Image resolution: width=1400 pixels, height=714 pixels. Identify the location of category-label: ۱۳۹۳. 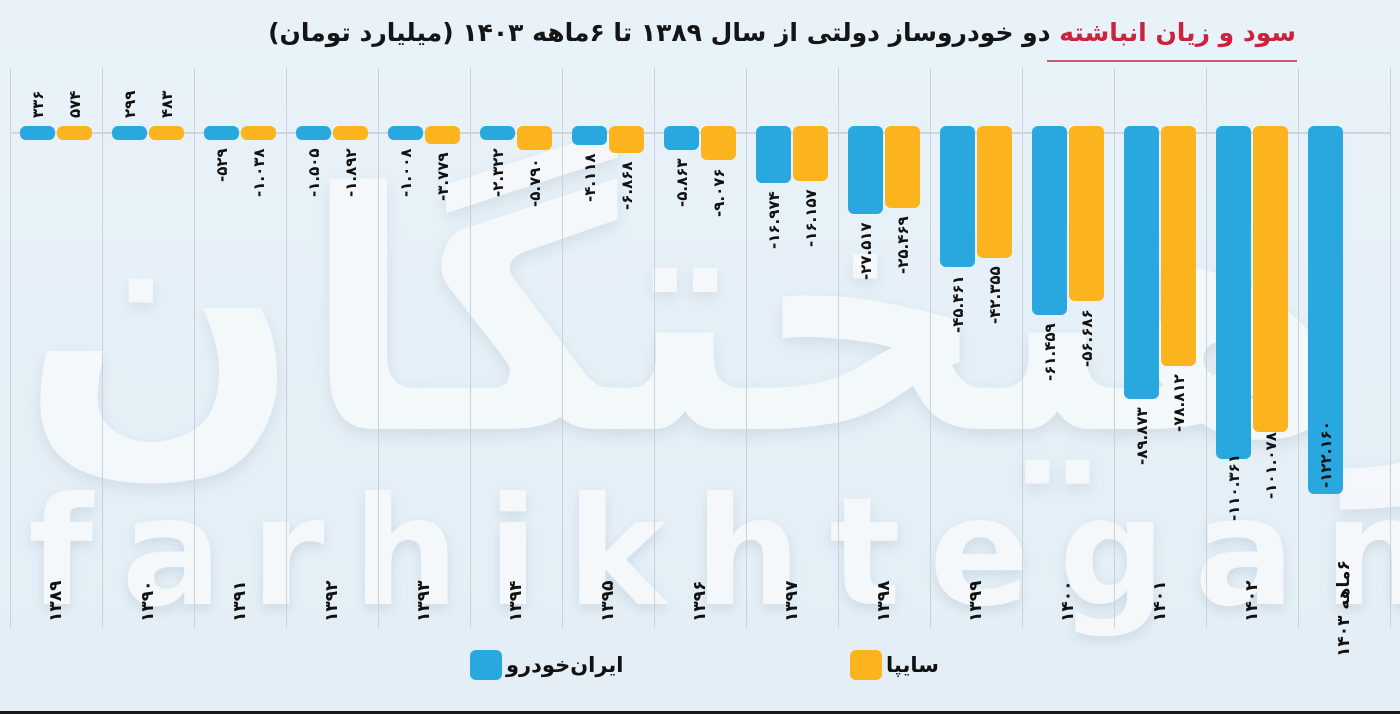
(424, 601).